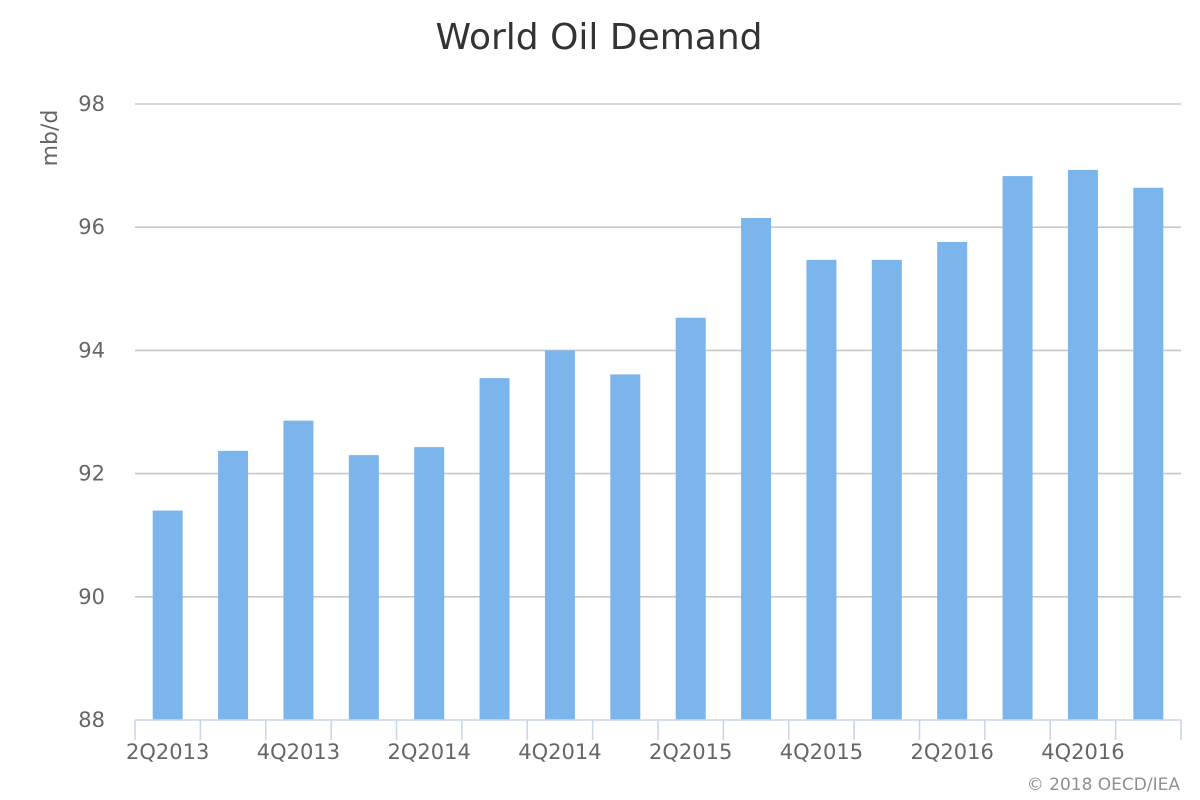 This screenshot has width=1200, height=800. What do you see at coordinates (658, 729) in the screenshot?
I see `x-axis` at bounding box center [658, 729].